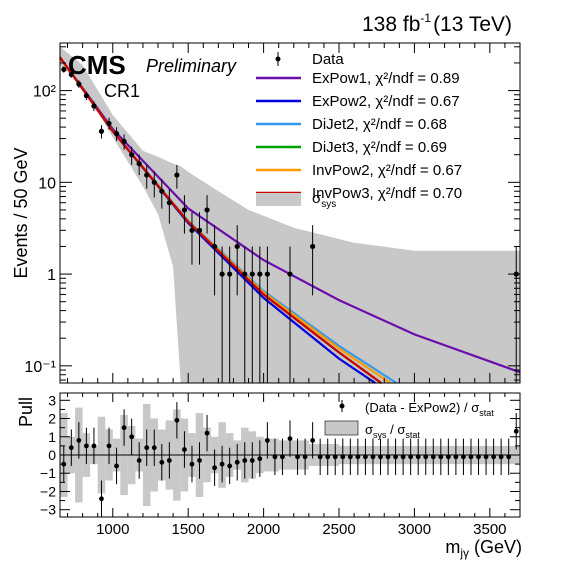  I want to click on pull-y-tick-label: −1, so click(48, 473).